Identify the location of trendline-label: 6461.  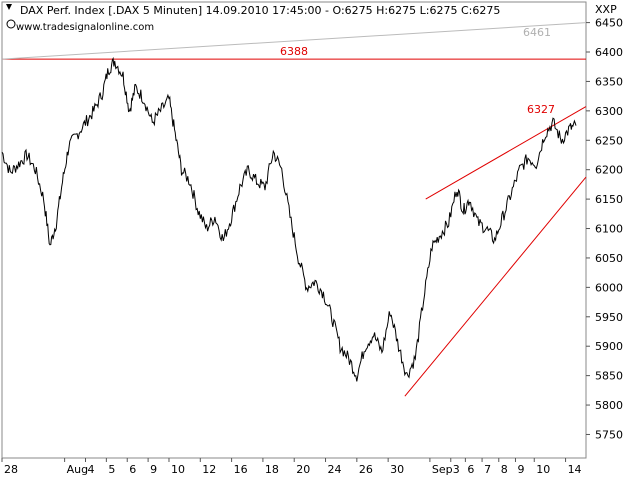
(537, 32).